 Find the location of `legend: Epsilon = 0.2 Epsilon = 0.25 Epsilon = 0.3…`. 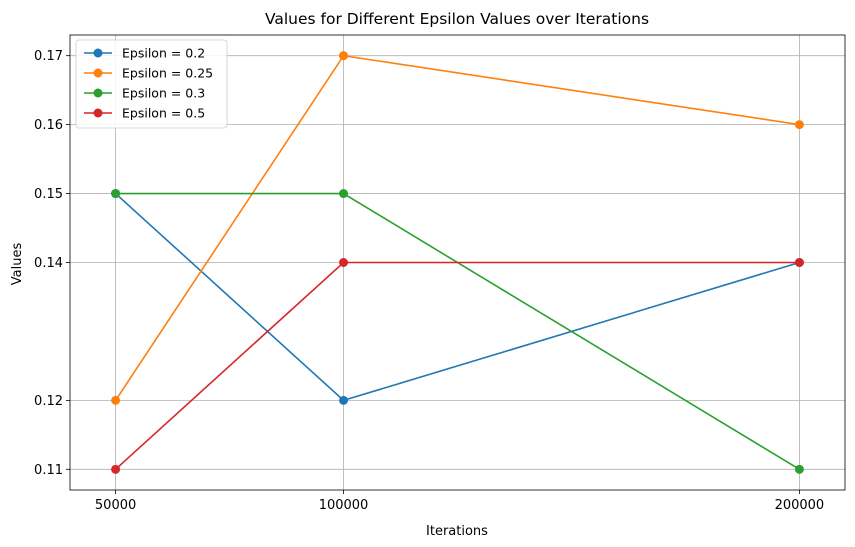

legend: Epsilon = 0.2 Epsilon = 0.25 Epsilon = 0.3… is located at coordinates (151, 84).